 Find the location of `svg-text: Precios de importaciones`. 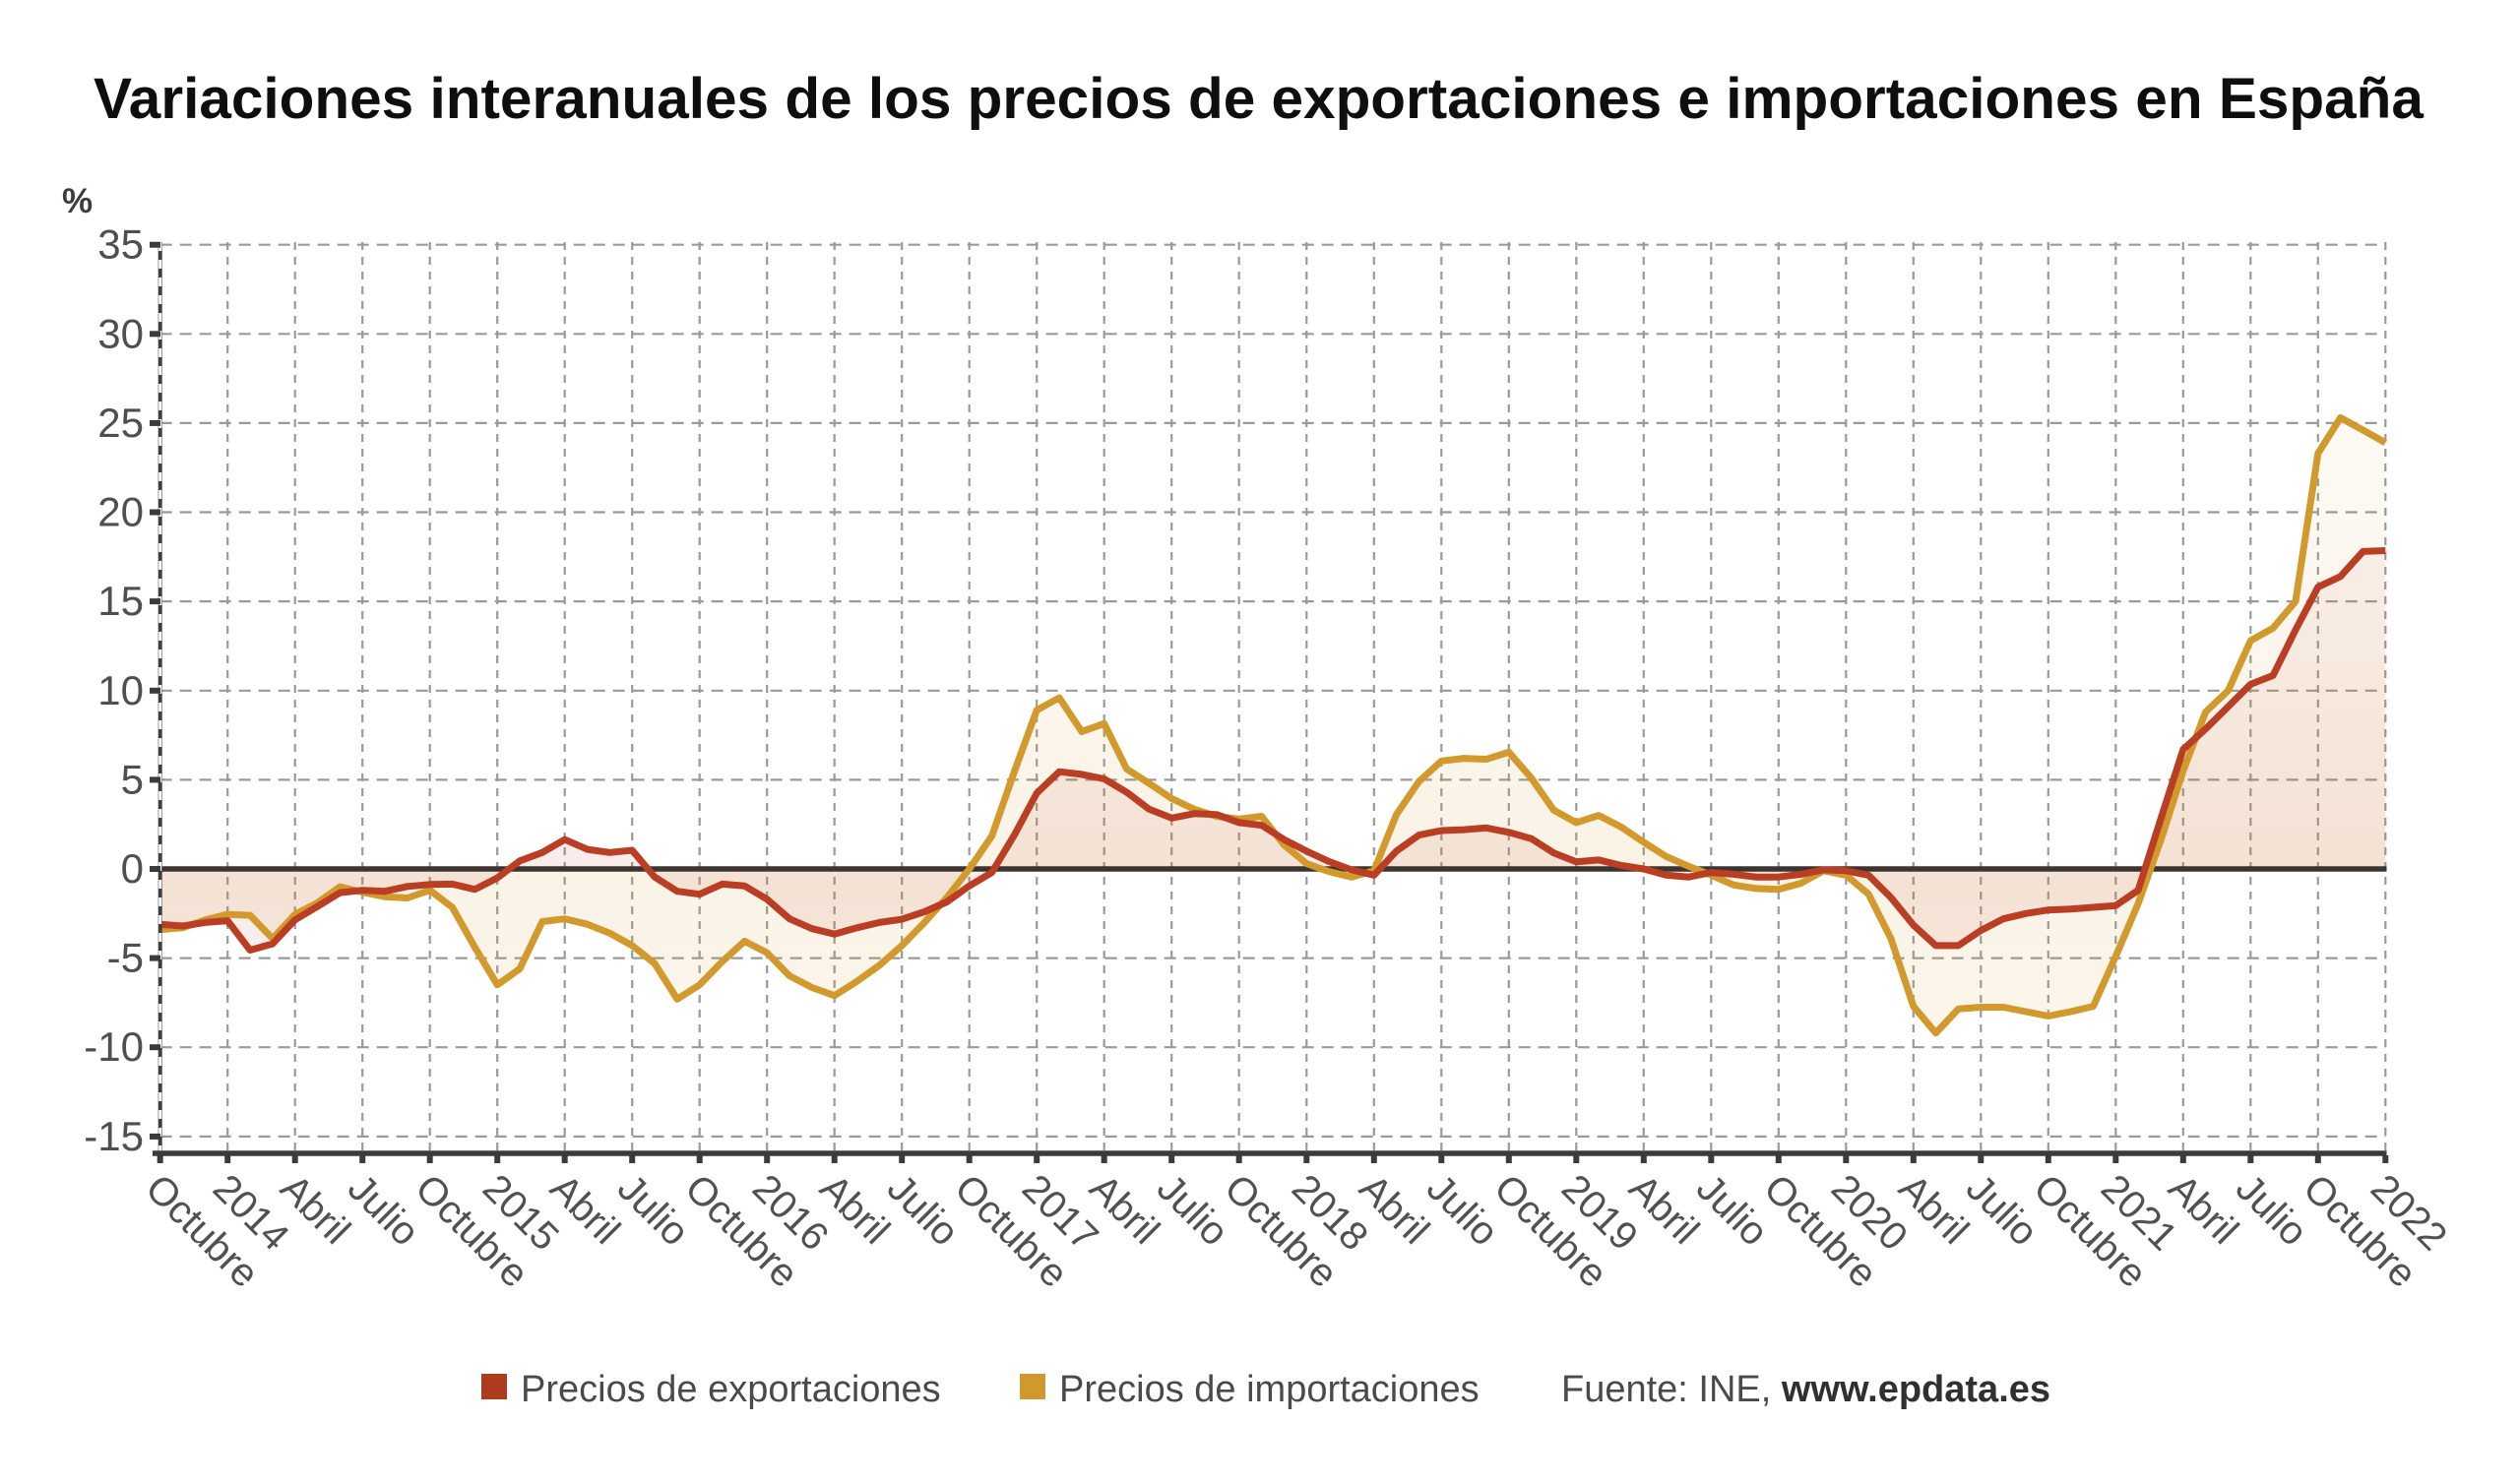

svg-text: Precios de importaciones is located at coordinates (1269, 1389).